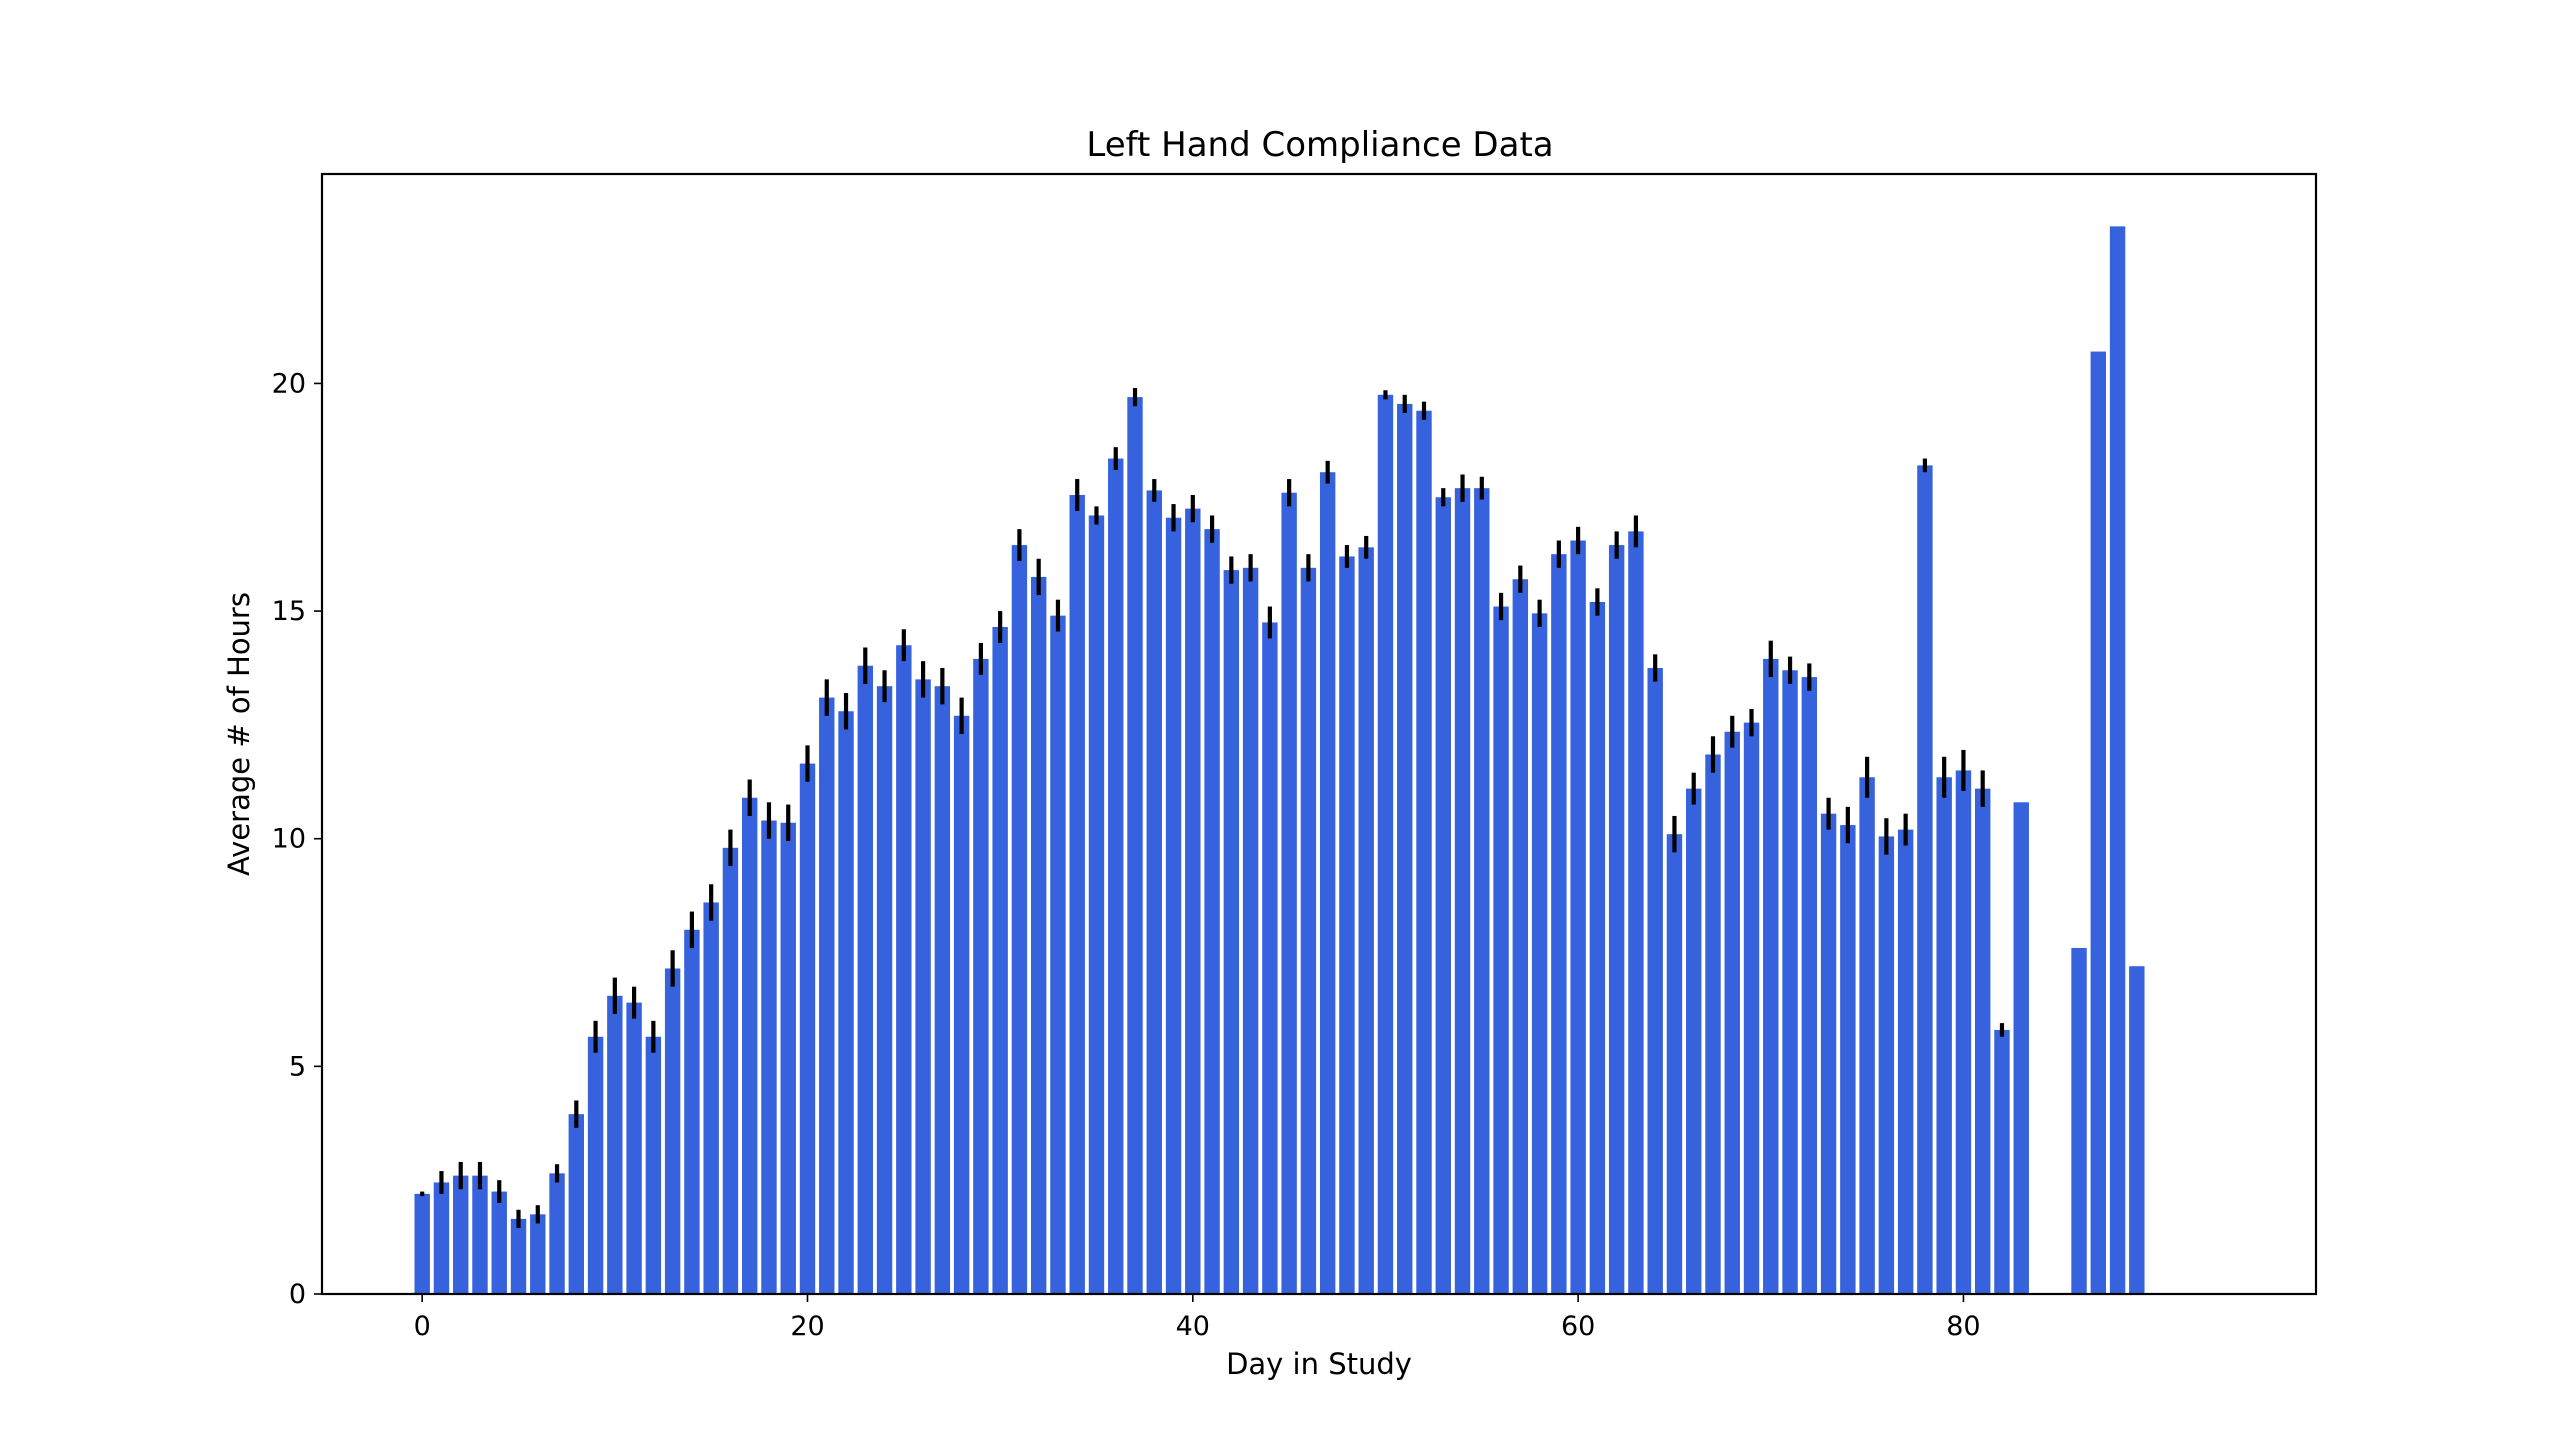  I want to click on y-tick-label: 5, so click(297, 1066).